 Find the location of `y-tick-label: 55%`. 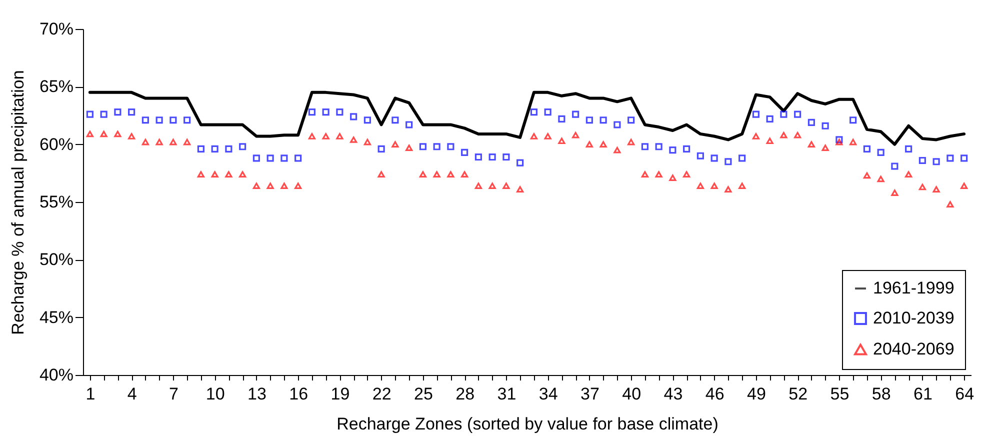

y-tick-label: 55% is located at coordinates (56, 202).